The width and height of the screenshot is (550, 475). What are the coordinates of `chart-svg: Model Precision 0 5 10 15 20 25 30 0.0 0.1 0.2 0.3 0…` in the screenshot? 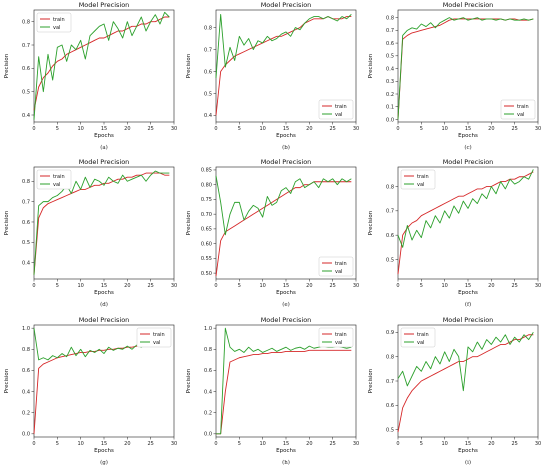 It's located at (454, 70).